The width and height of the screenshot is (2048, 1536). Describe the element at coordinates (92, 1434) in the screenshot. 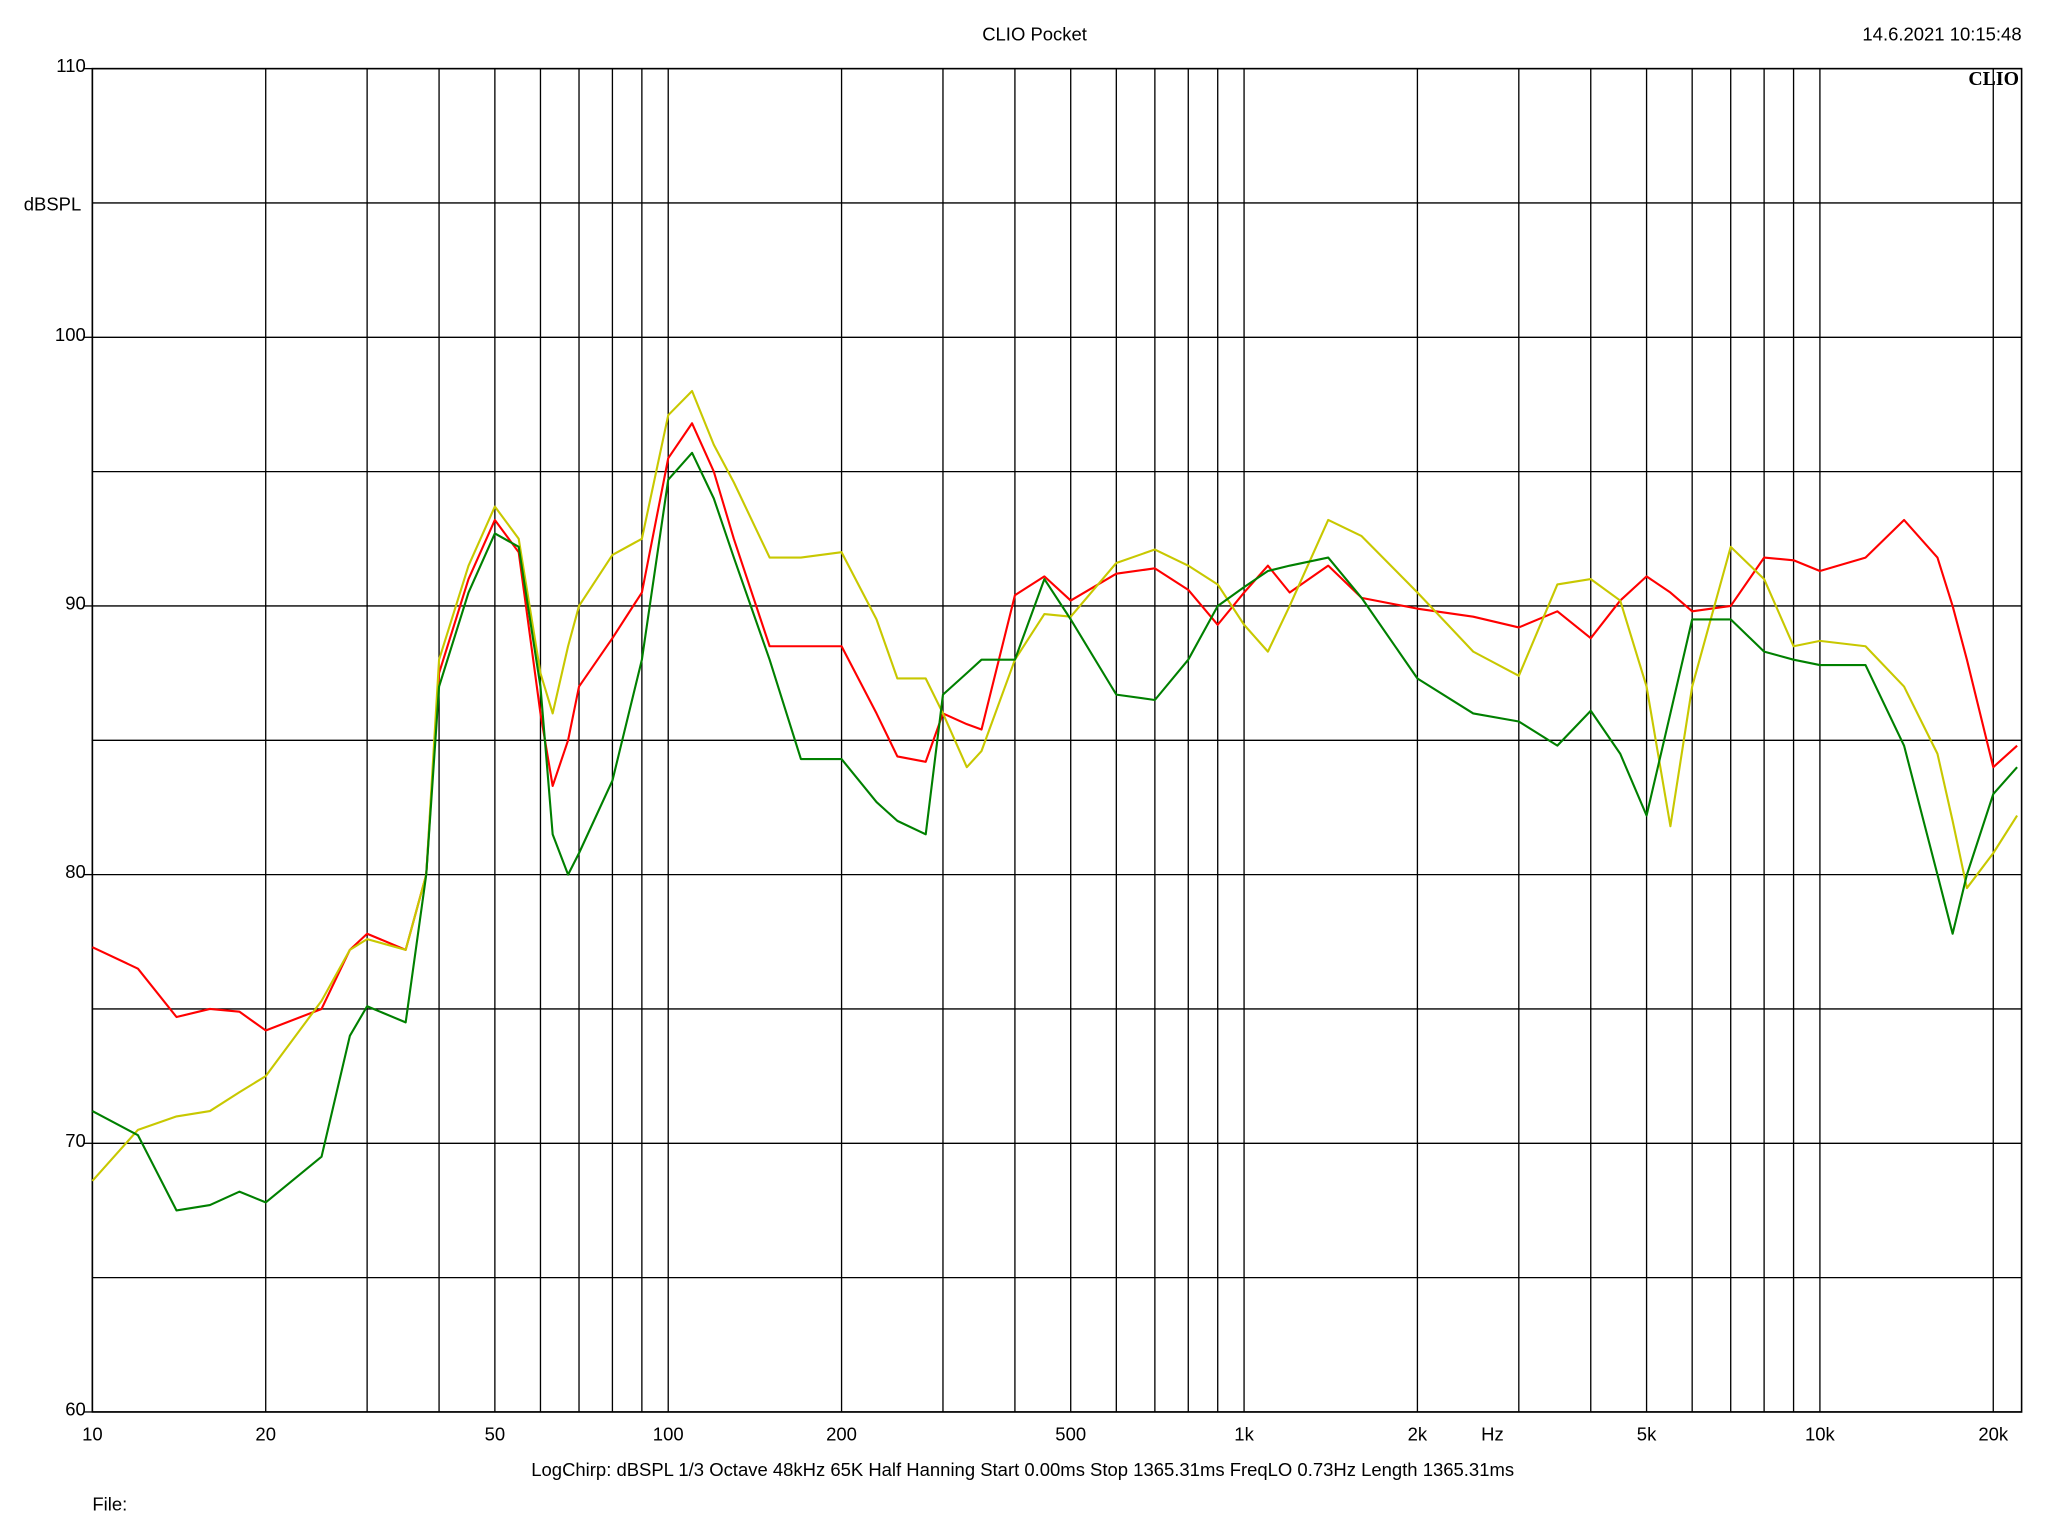

I see `x-tick-label: 10` at that location.